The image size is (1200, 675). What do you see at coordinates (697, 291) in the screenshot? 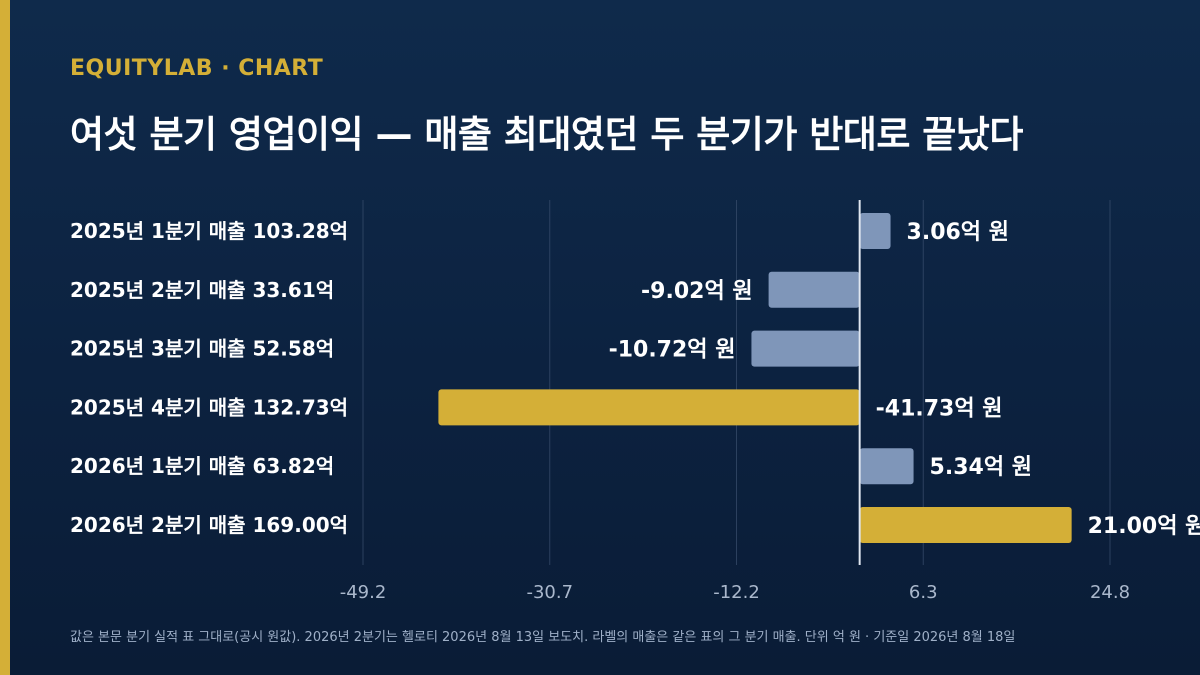
I see `value-label: -9.02억 원` at bounding box center [697, 291].